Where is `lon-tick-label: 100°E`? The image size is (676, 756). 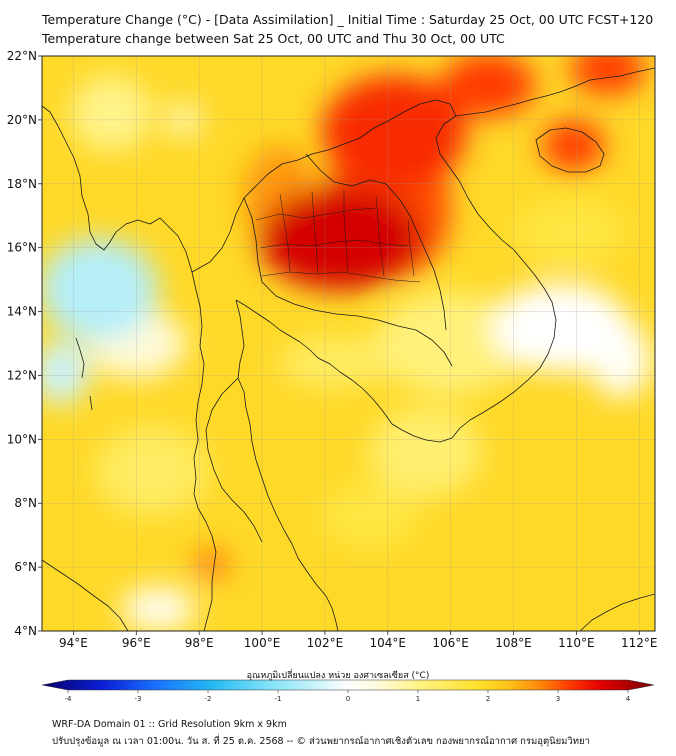
lon-tick-label: 100°E is located at coordinates (262, 643).